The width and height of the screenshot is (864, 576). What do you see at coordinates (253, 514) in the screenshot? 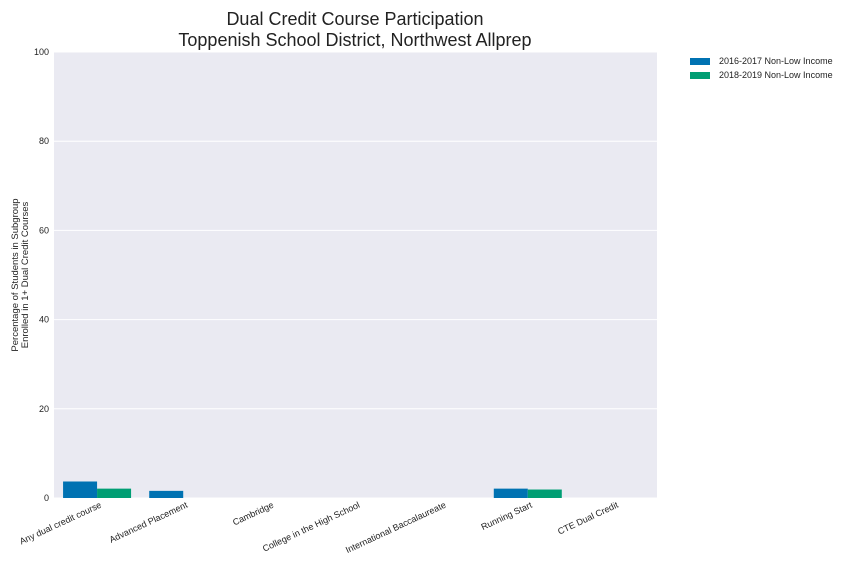
I see `x-tick-label: Cambridge` at bounding box center [253, 514].